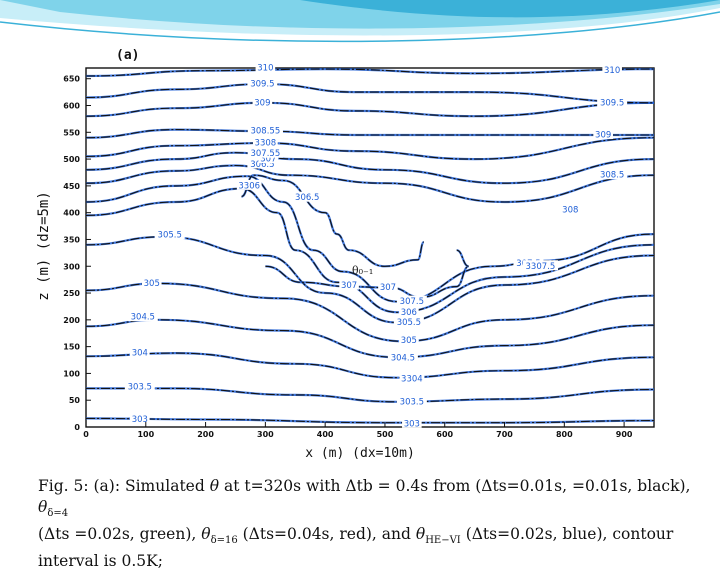  I want to click on caption-line3: interval is 0.5K;, so click(100, 561).